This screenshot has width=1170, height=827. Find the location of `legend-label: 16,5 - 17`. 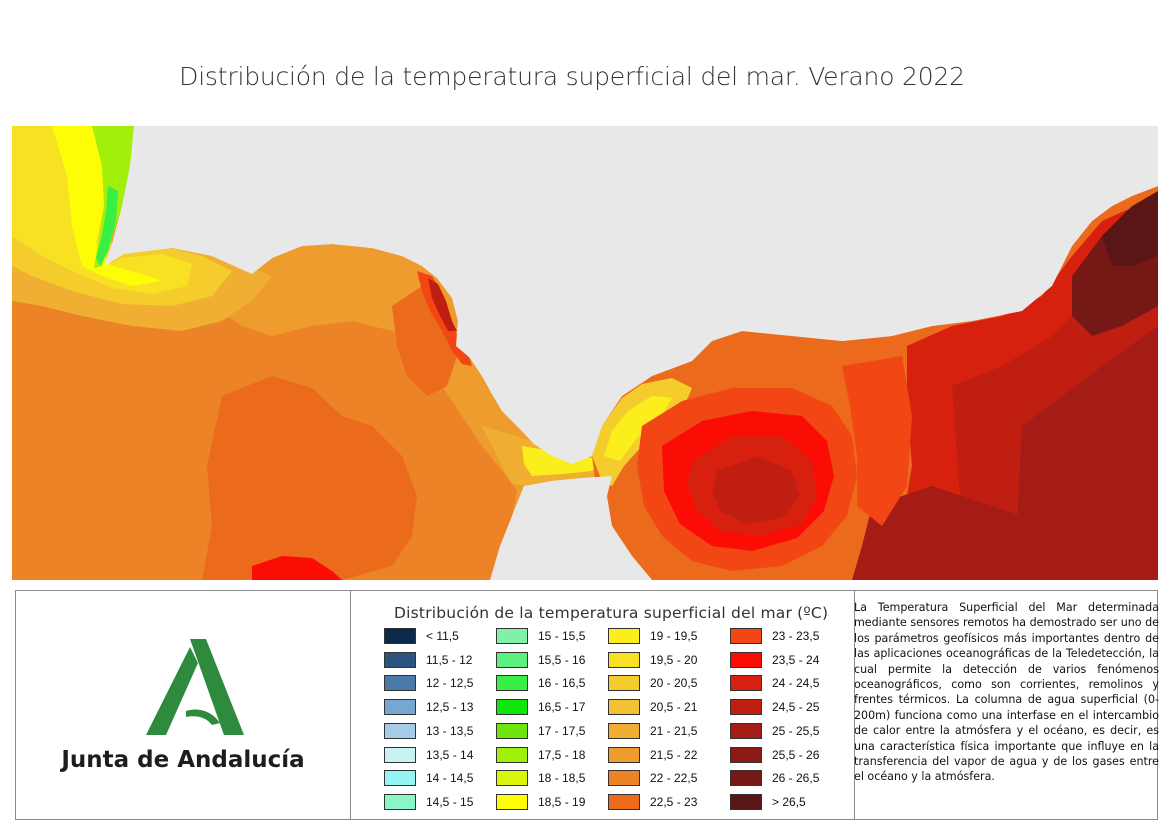

legend-label: 16,5 - 17 is located at coordinates (562, 707).